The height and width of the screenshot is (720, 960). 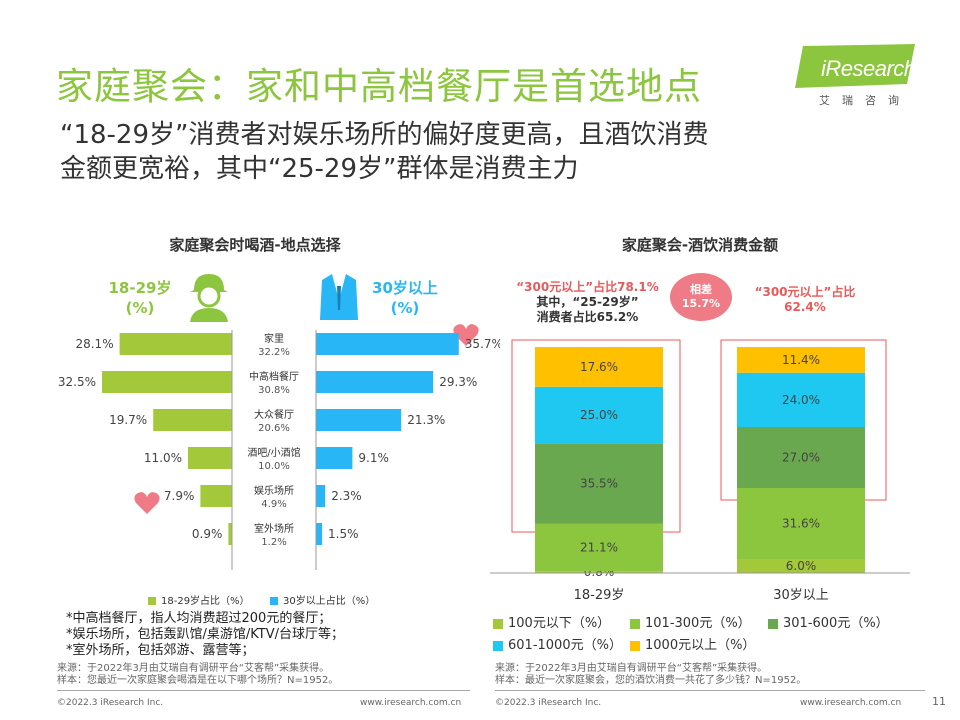 I want to click on footer-divider-right, so click(x=710, y=690).